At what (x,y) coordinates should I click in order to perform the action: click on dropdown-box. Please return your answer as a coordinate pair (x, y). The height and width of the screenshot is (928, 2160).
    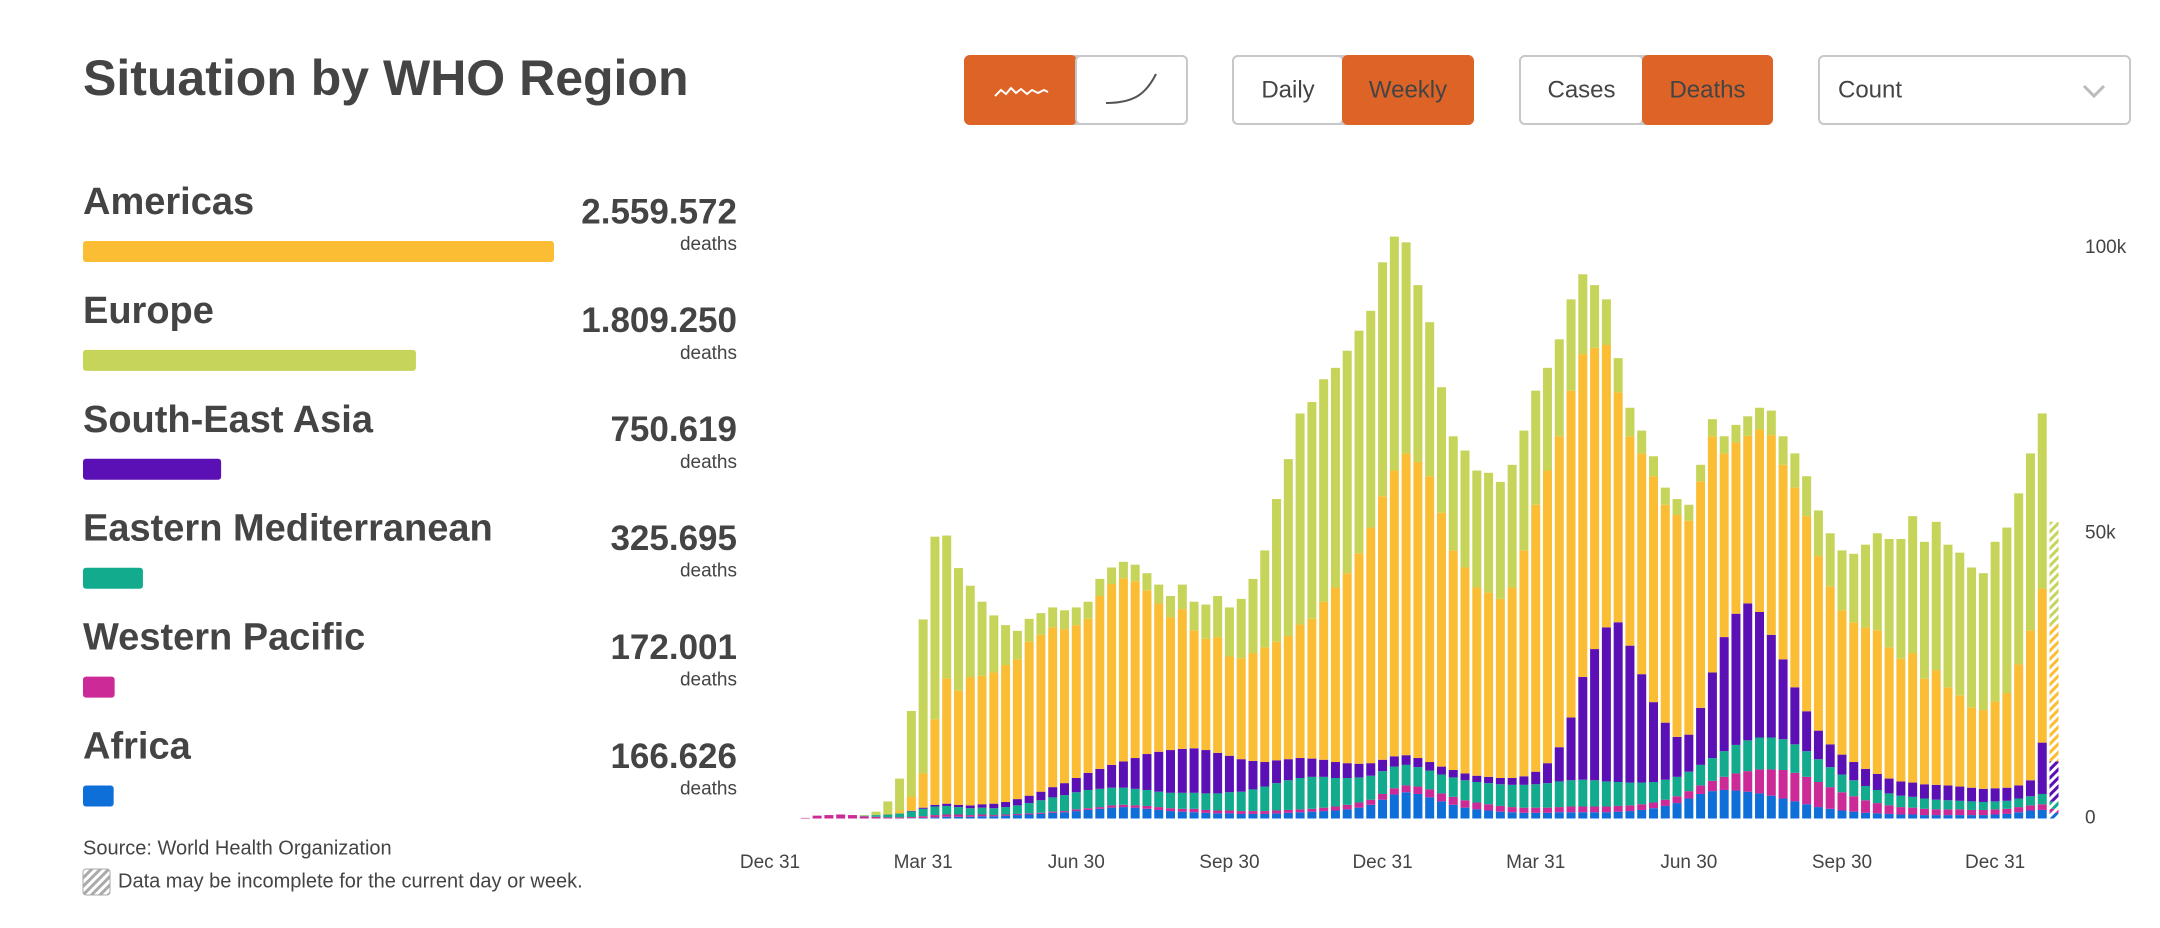
    Looking at the image, I should click on (1974, 90).